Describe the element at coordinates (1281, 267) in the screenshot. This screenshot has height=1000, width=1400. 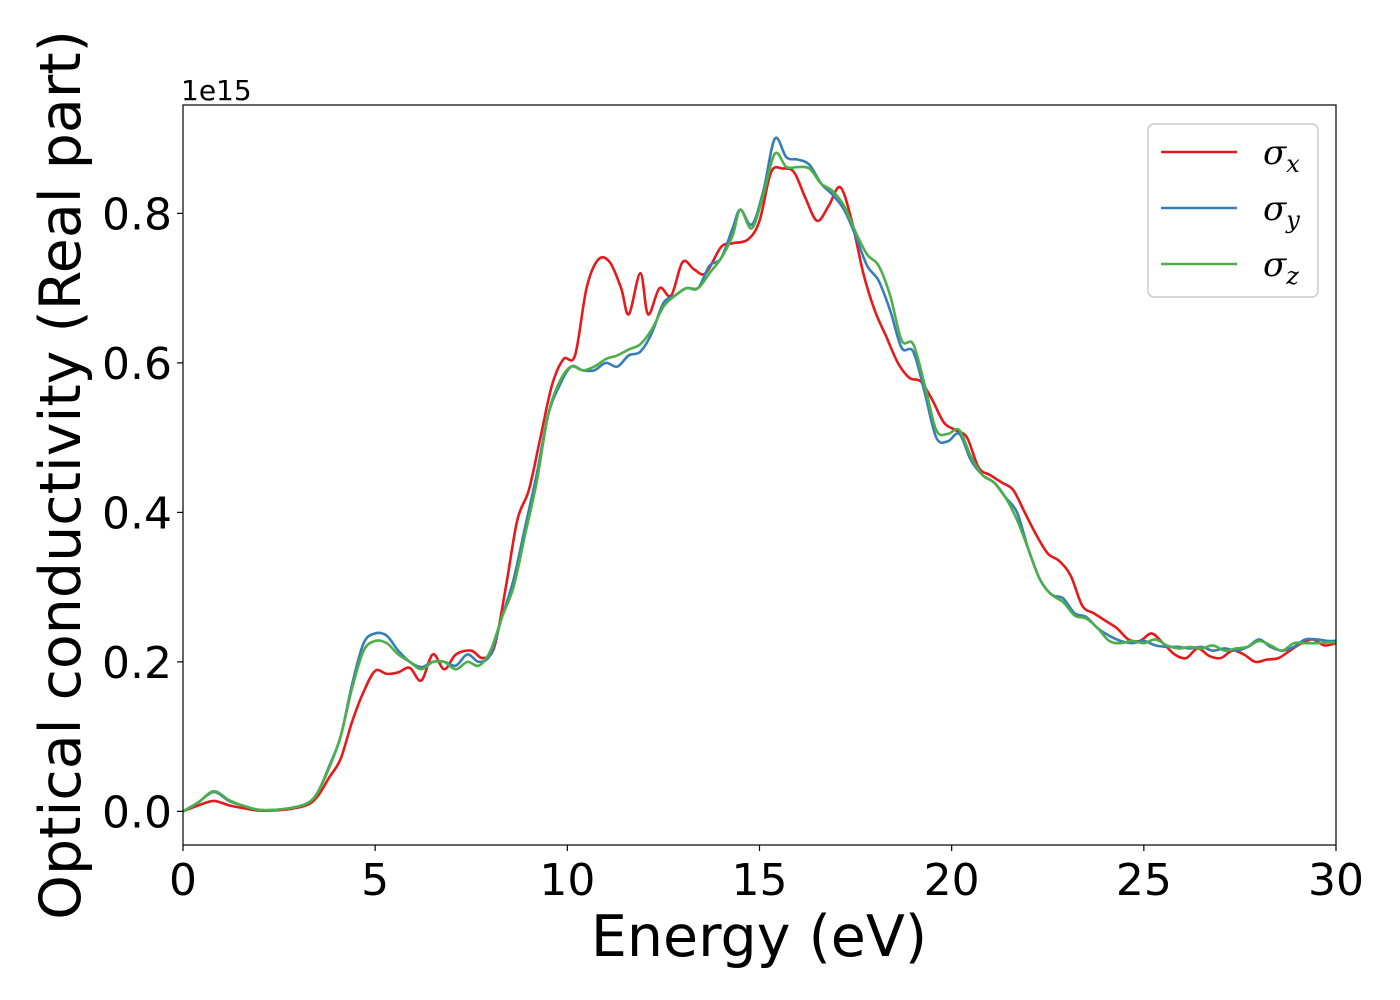
I see `legend-label-z: σz` at that location.